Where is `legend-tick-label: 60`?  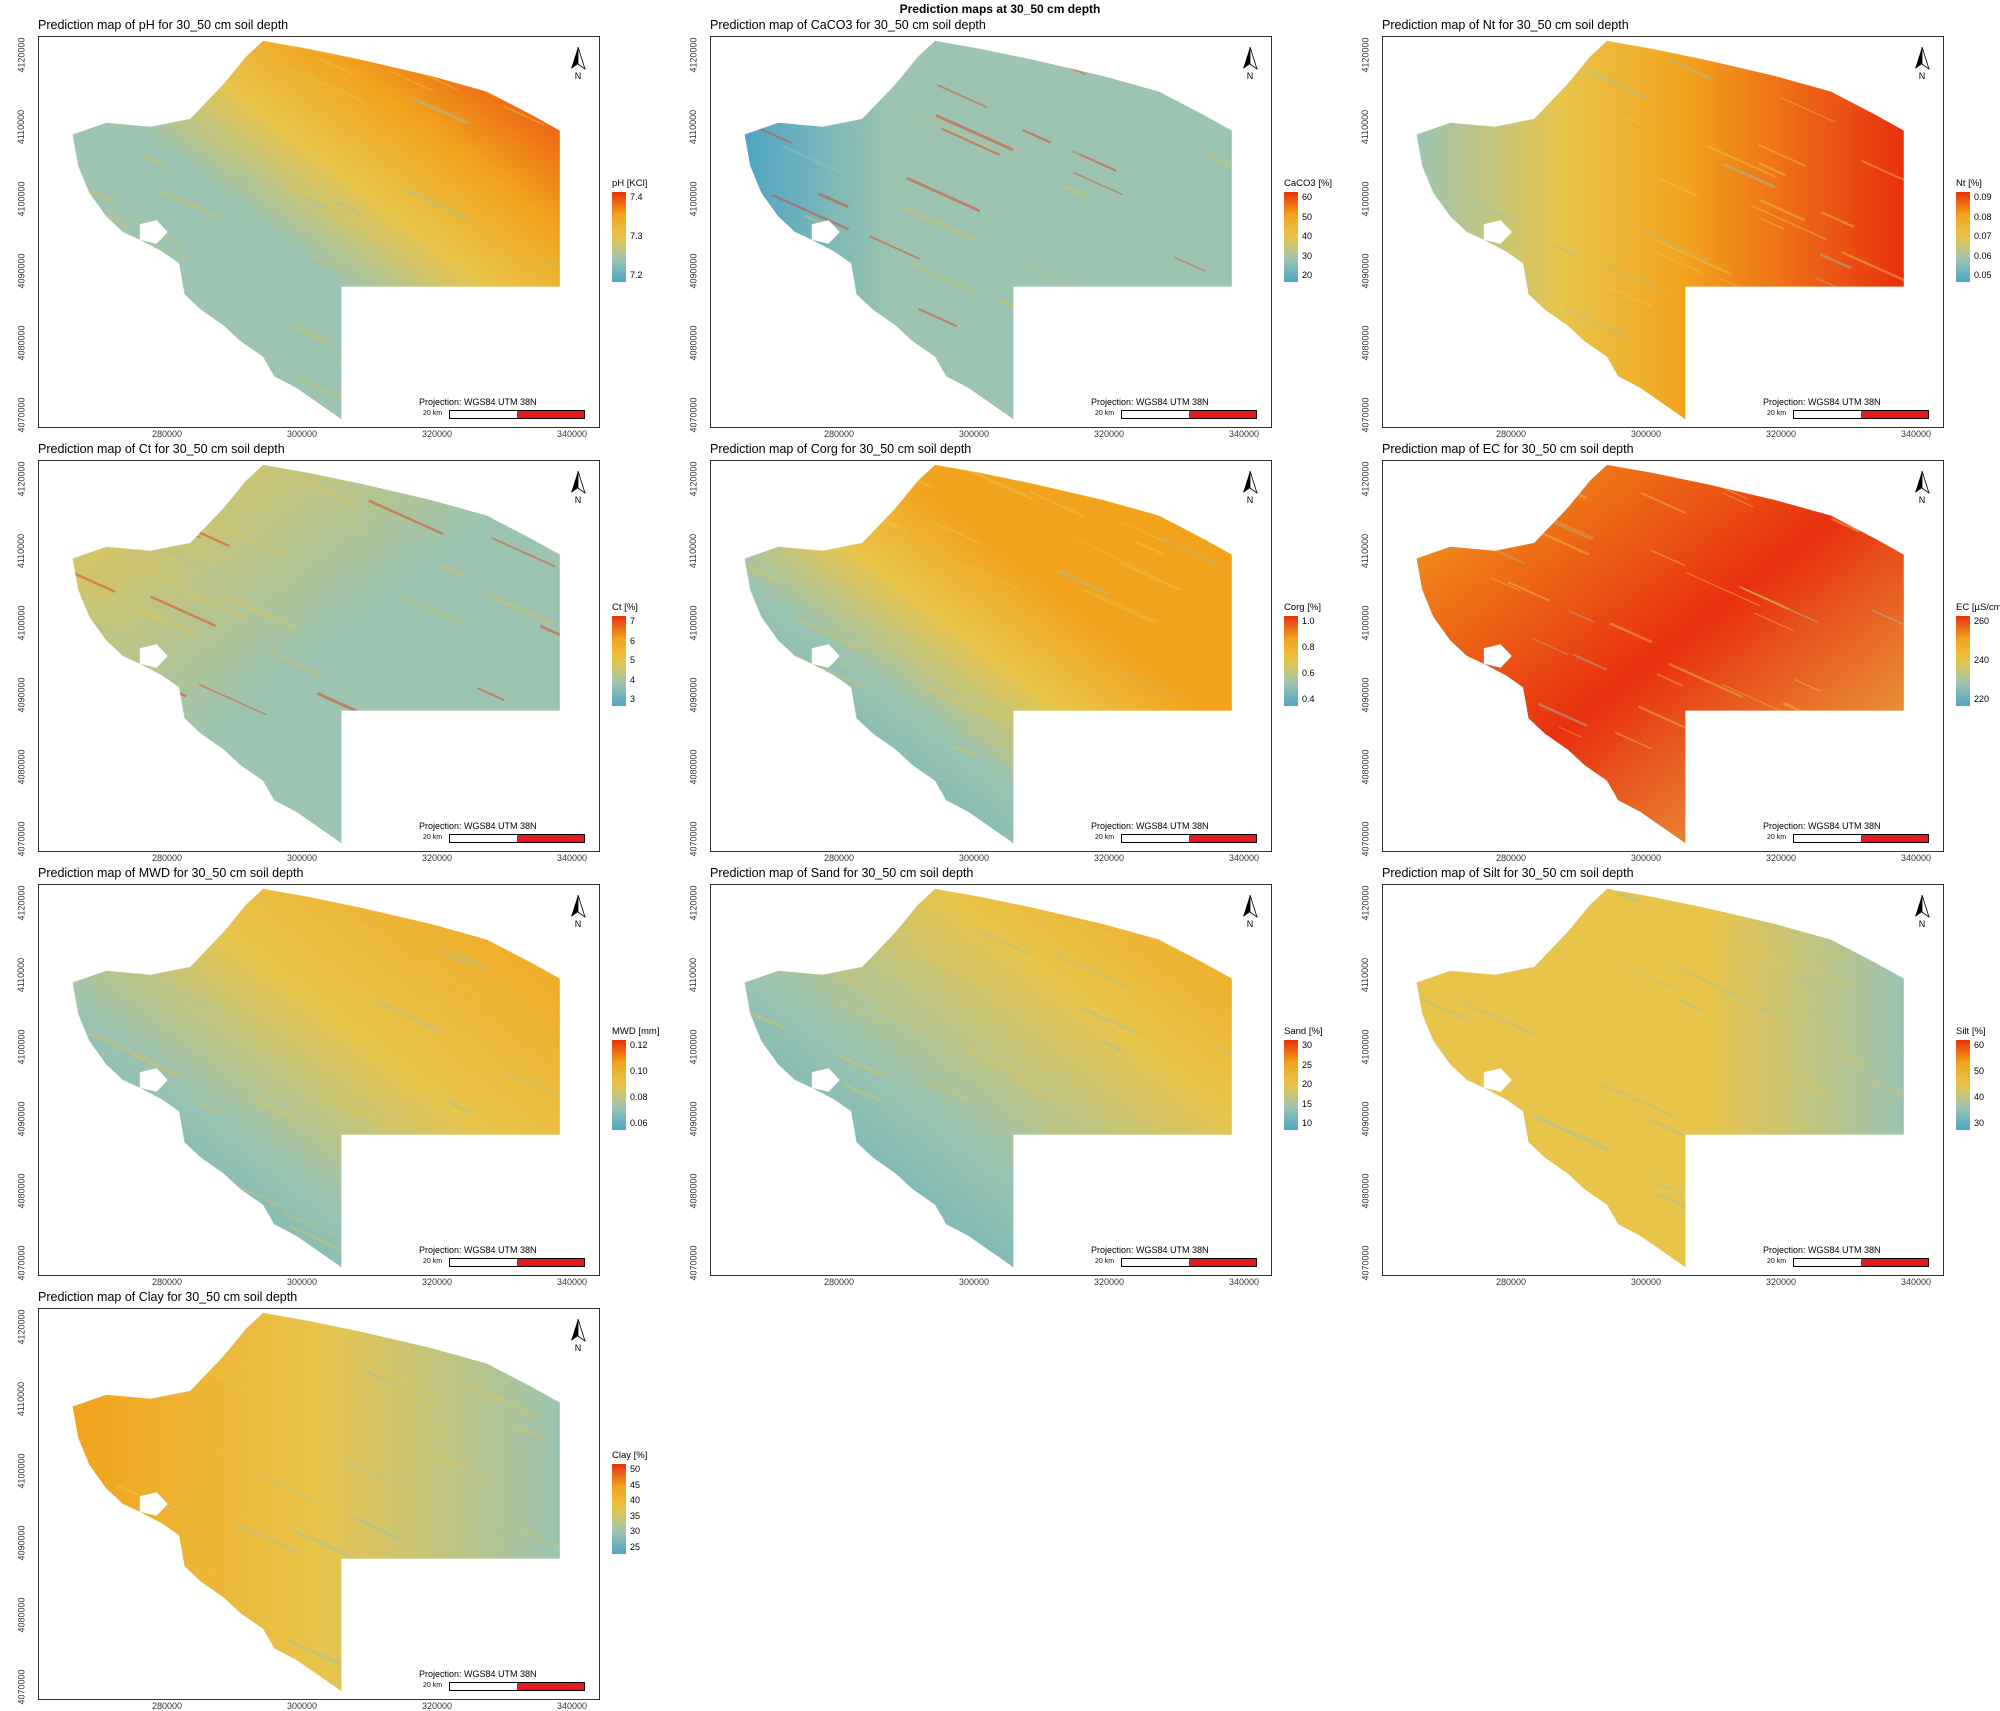
legend-tick-label: 60 is located at coordinates (1307, 197).